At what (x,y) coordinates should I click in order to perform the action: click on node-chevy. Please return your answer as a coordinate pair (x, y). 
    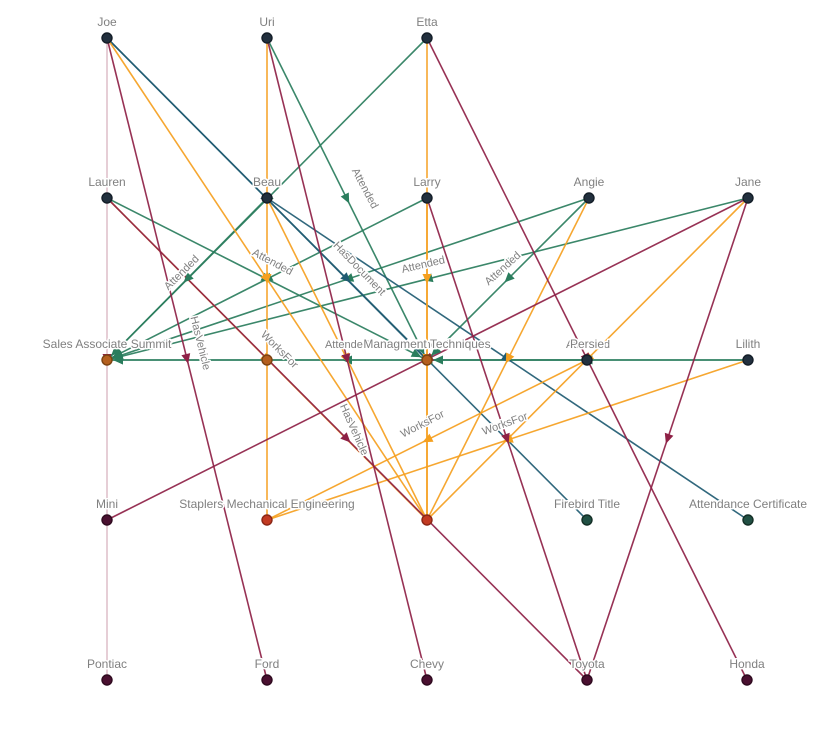
    Looking at the image, I should click on (427, 680).